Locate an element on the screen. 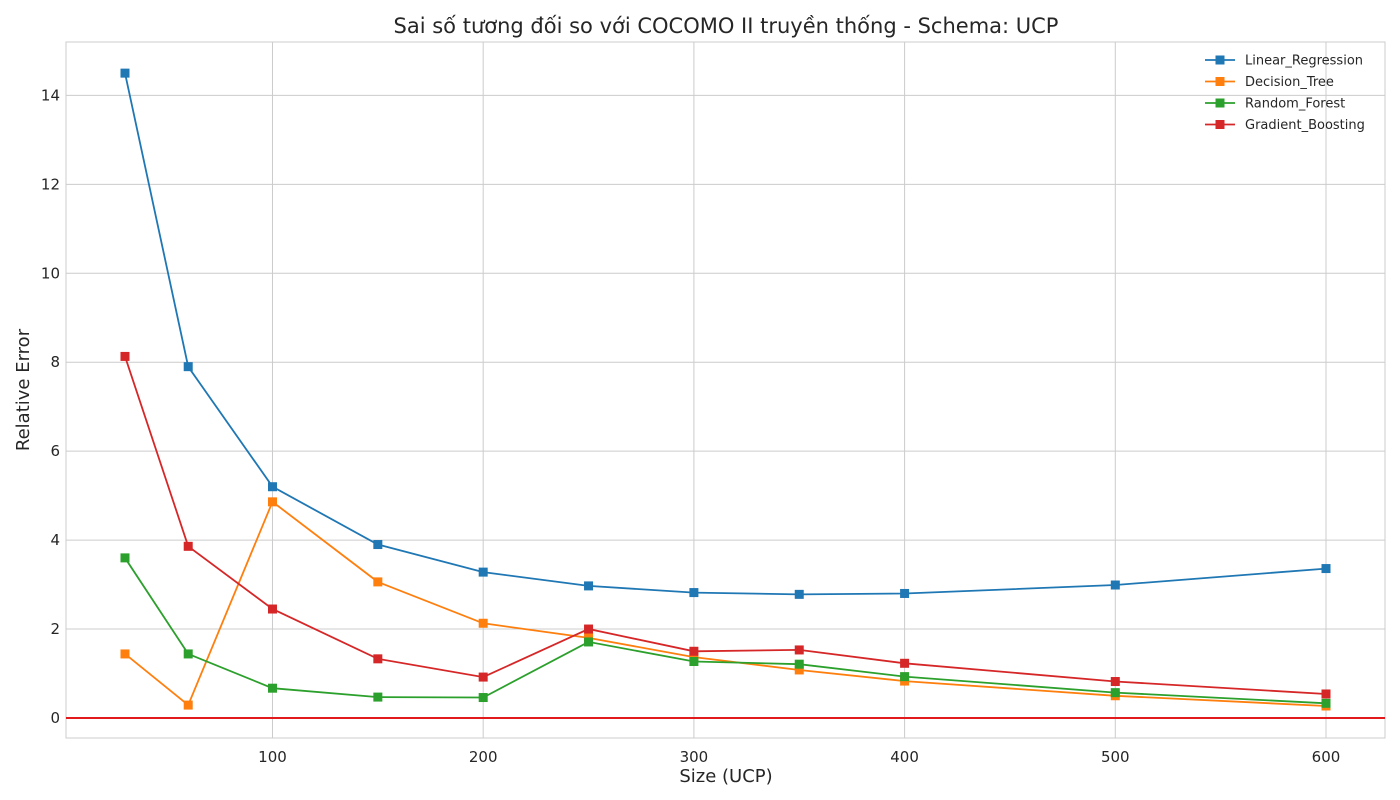 Image resolution: width=1400 pixels, height=800 pixels. legend-item-random-forest: Random_Forest is located at coordinates (1275, 104).